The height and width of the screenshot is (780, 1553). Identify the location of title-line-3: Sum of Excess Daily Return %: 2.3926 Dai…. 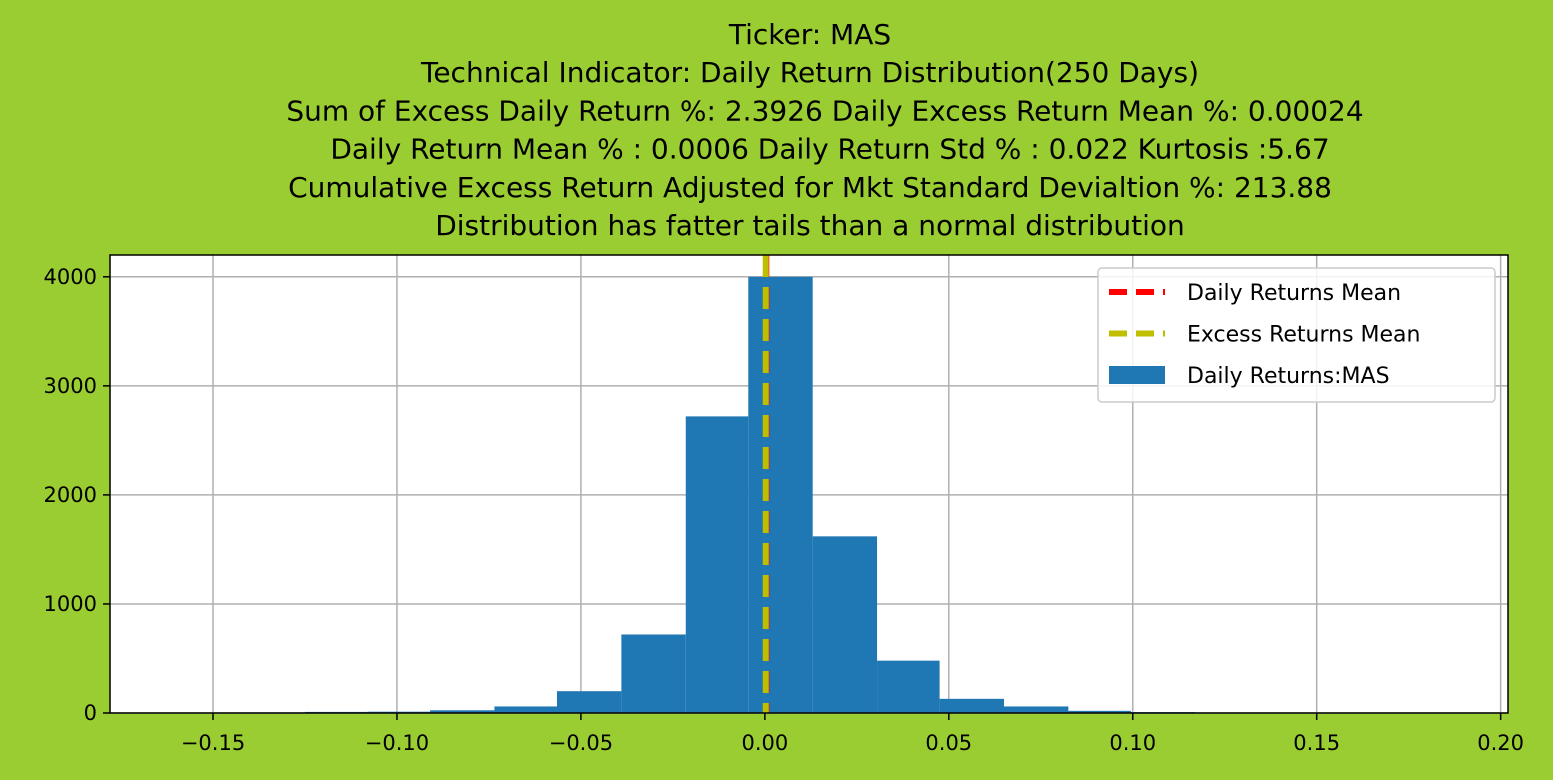
(824, 110).